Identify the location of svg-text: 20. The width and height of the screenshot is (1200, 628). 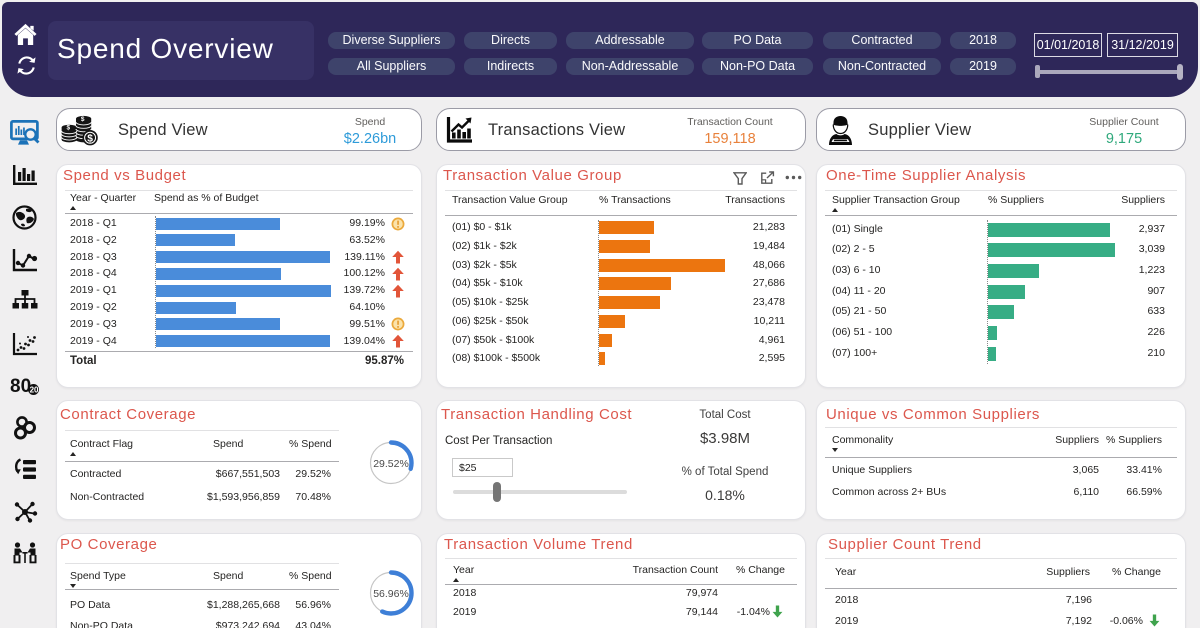
(34, 390).